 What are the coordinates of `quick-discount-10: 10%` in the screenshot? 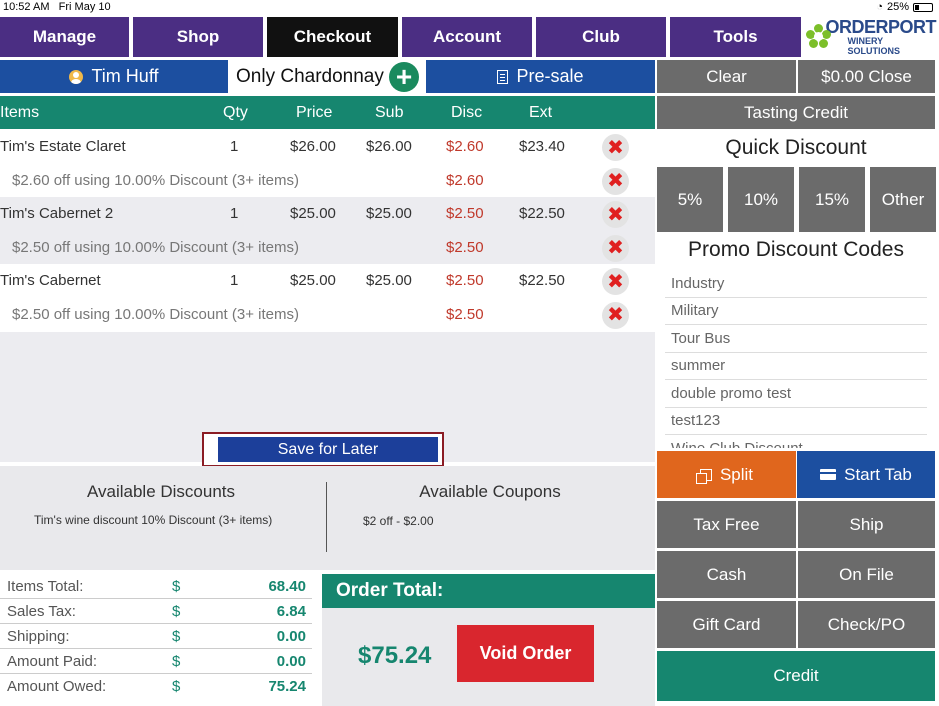 It's located at (761, 199).